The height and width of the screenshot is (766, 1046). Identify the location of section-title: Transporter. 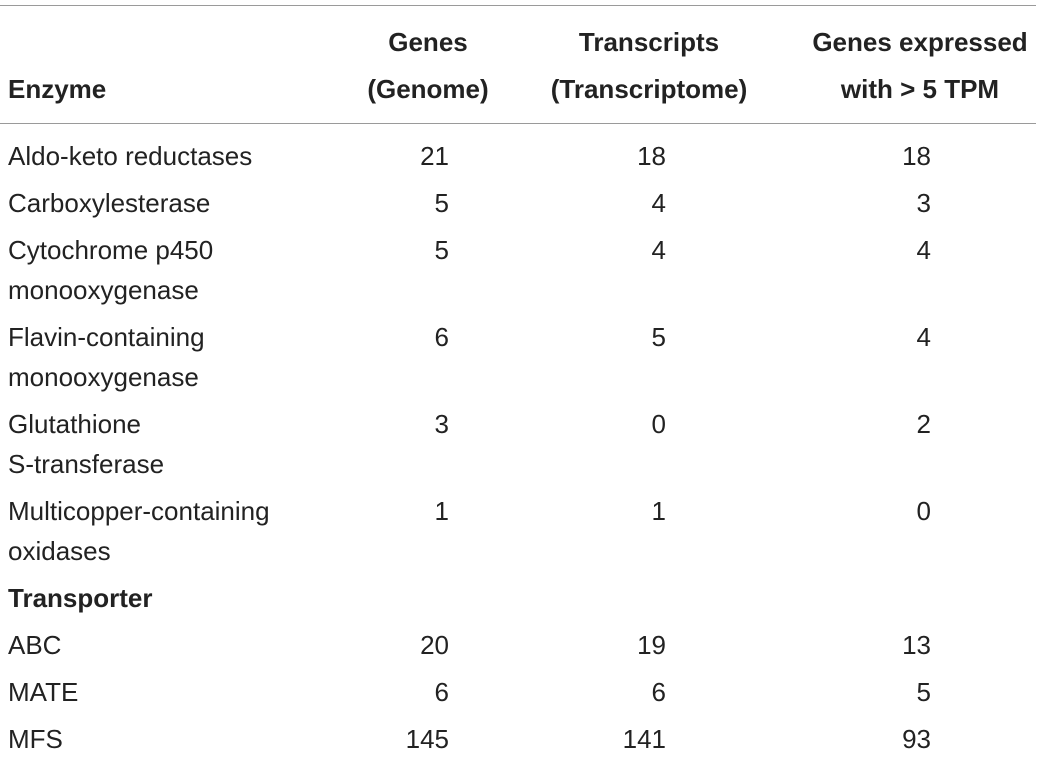
(80, 598).